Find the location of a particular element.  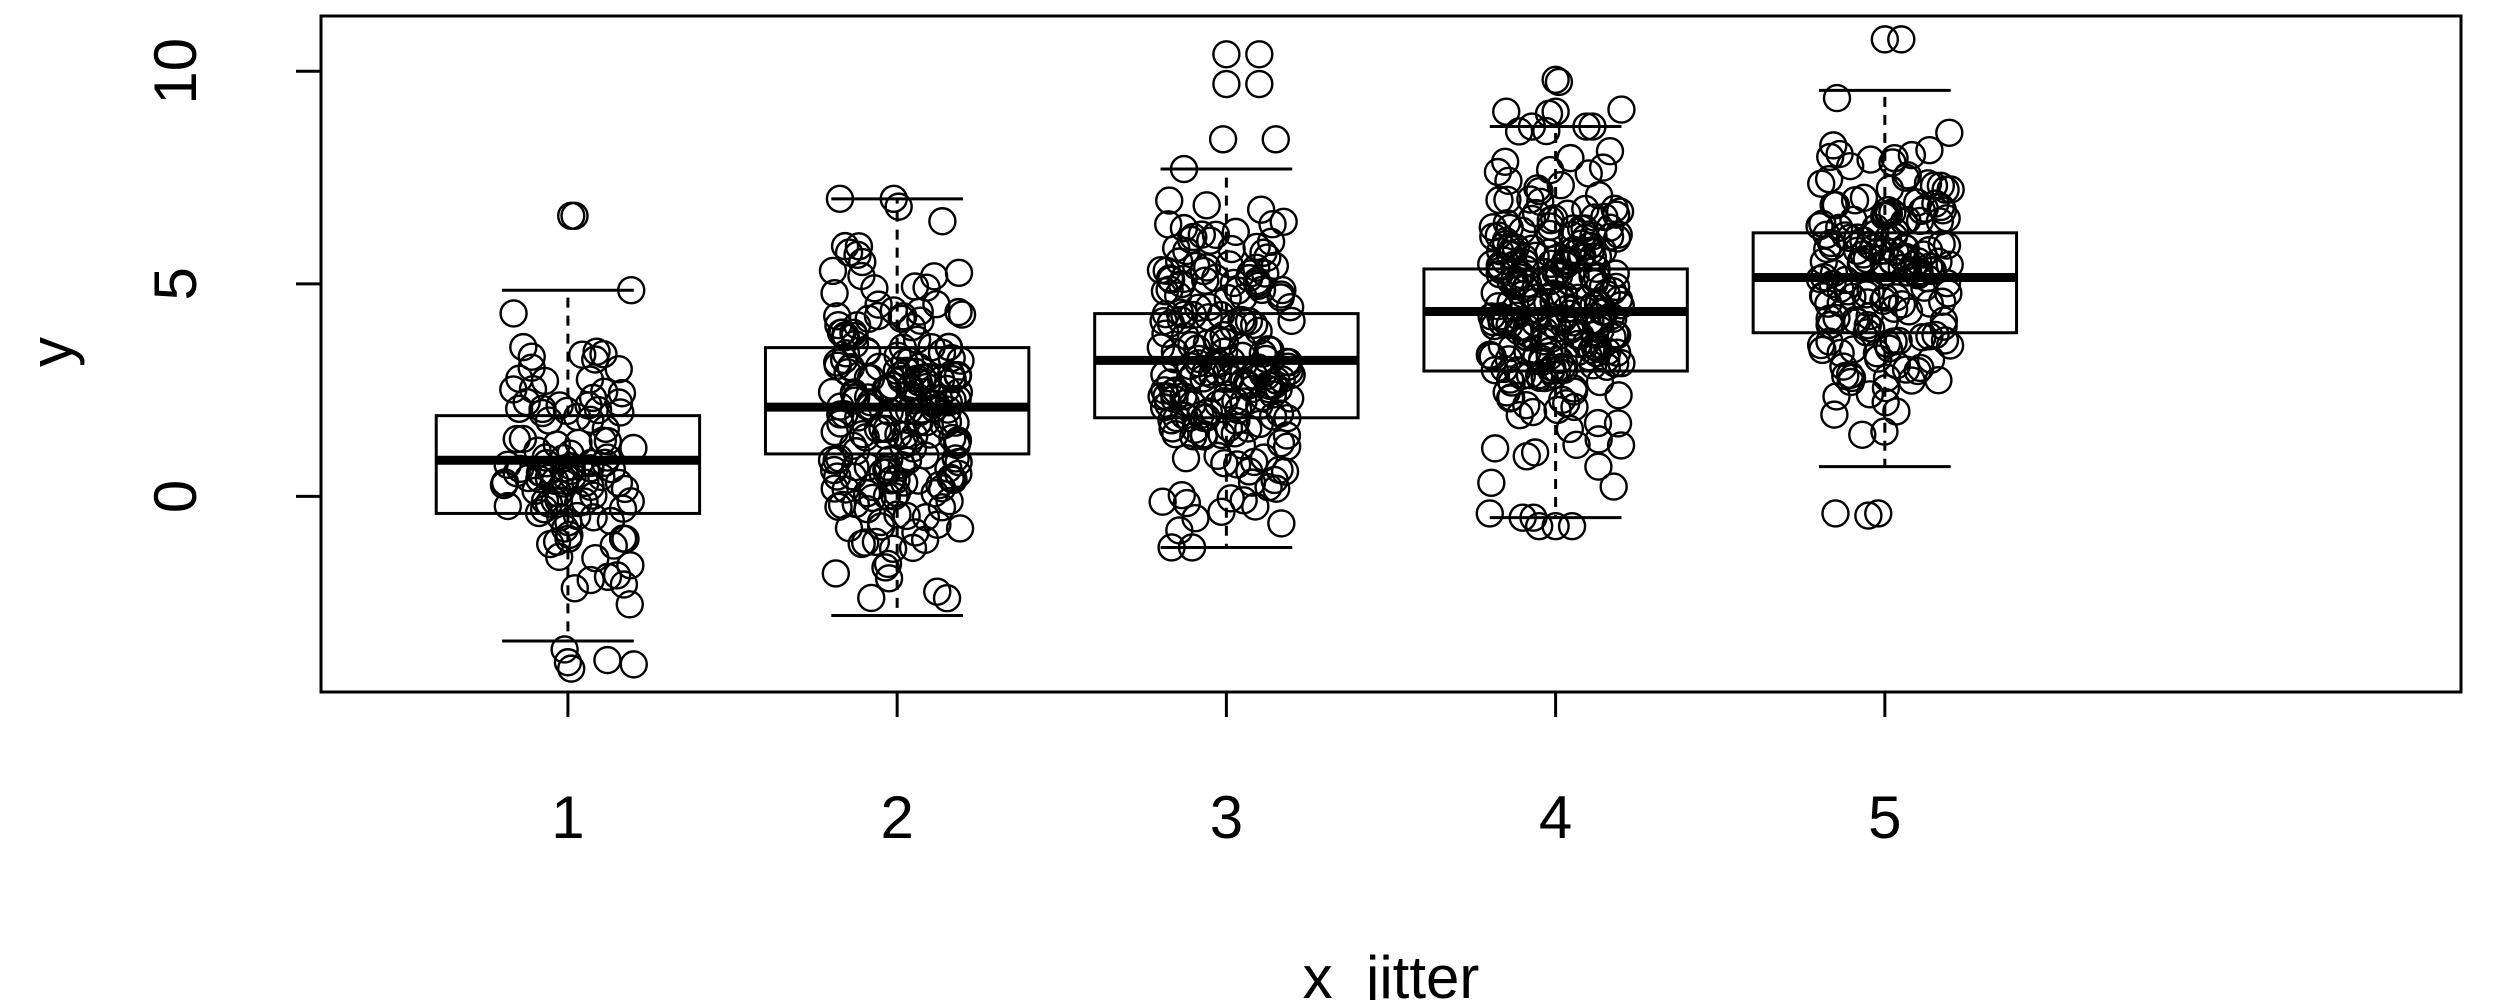

x-tick-label: 3 is located at coordinates (1226, 817).